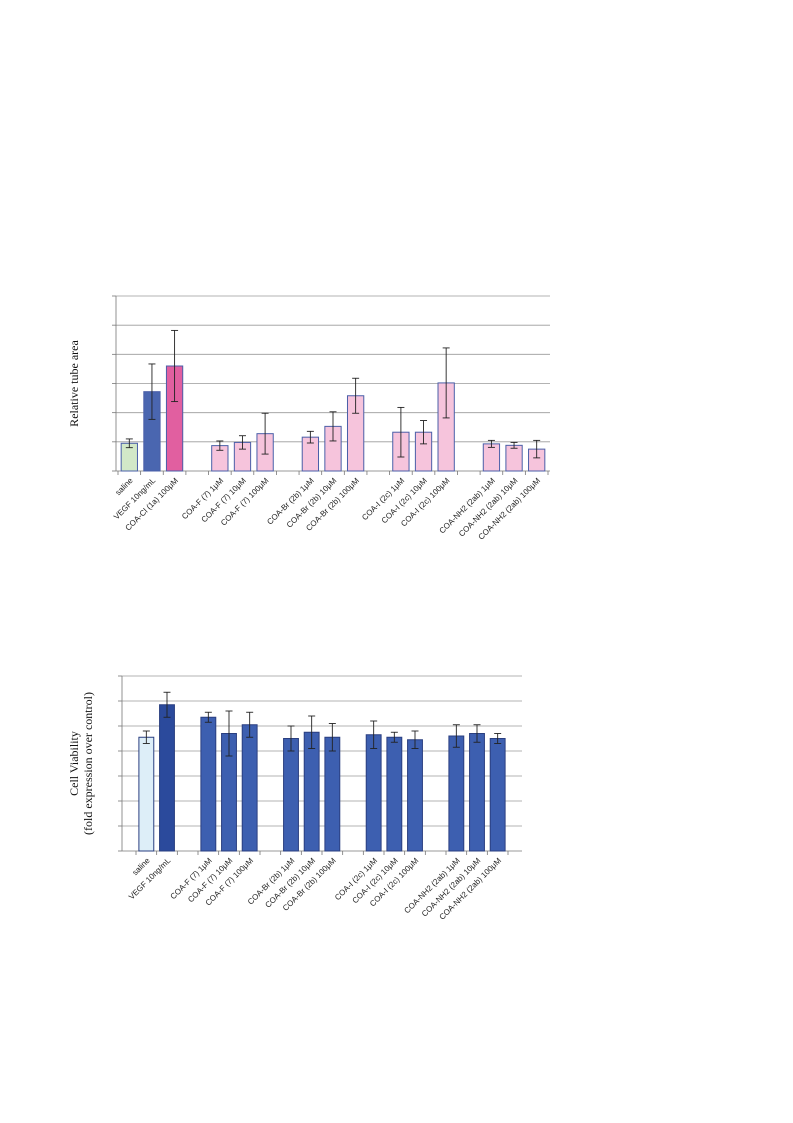 This screenshot has width=793, height=1123. Describe the element at coordinates (74, 383) in the screenshot. I see `y-axis-label: Relative tube area` at that location.